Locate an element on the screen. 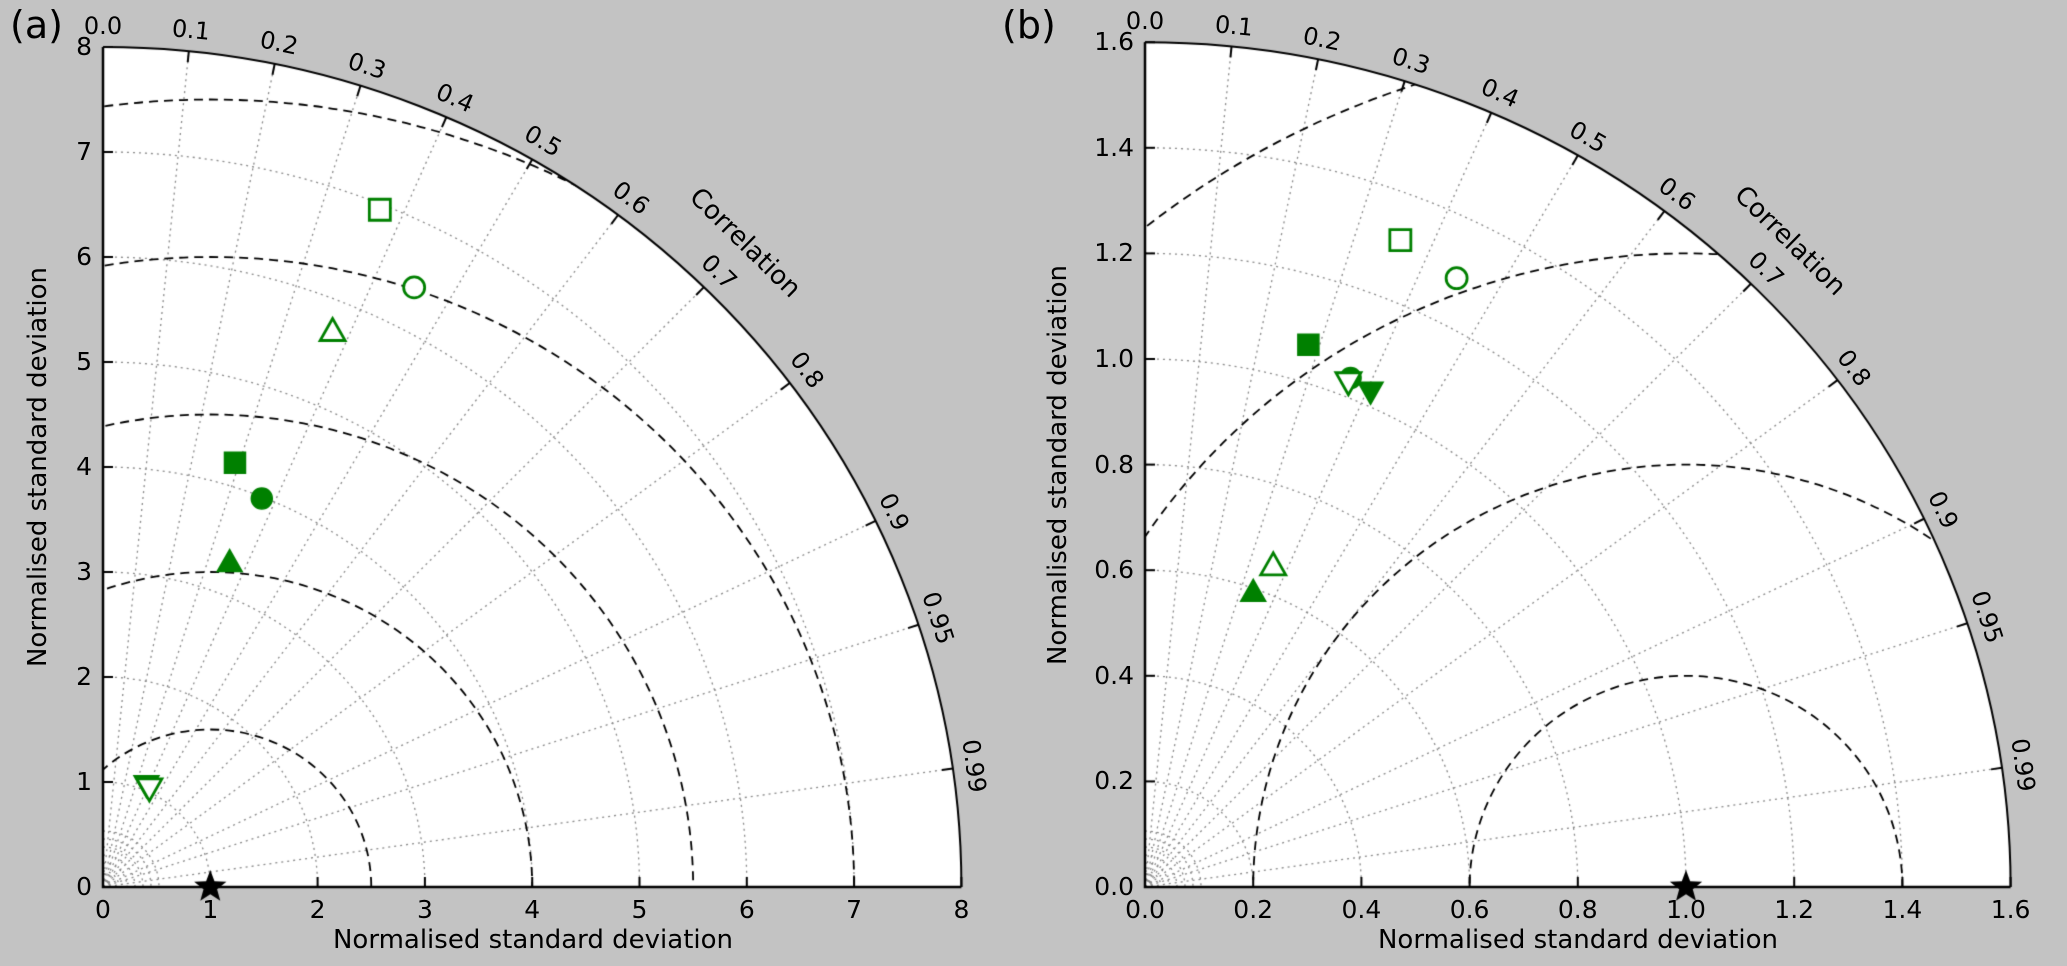 This screenshot has width=2067, height=966. y-tick-label-b: 0.4 is located at coordinates (1114, 675).